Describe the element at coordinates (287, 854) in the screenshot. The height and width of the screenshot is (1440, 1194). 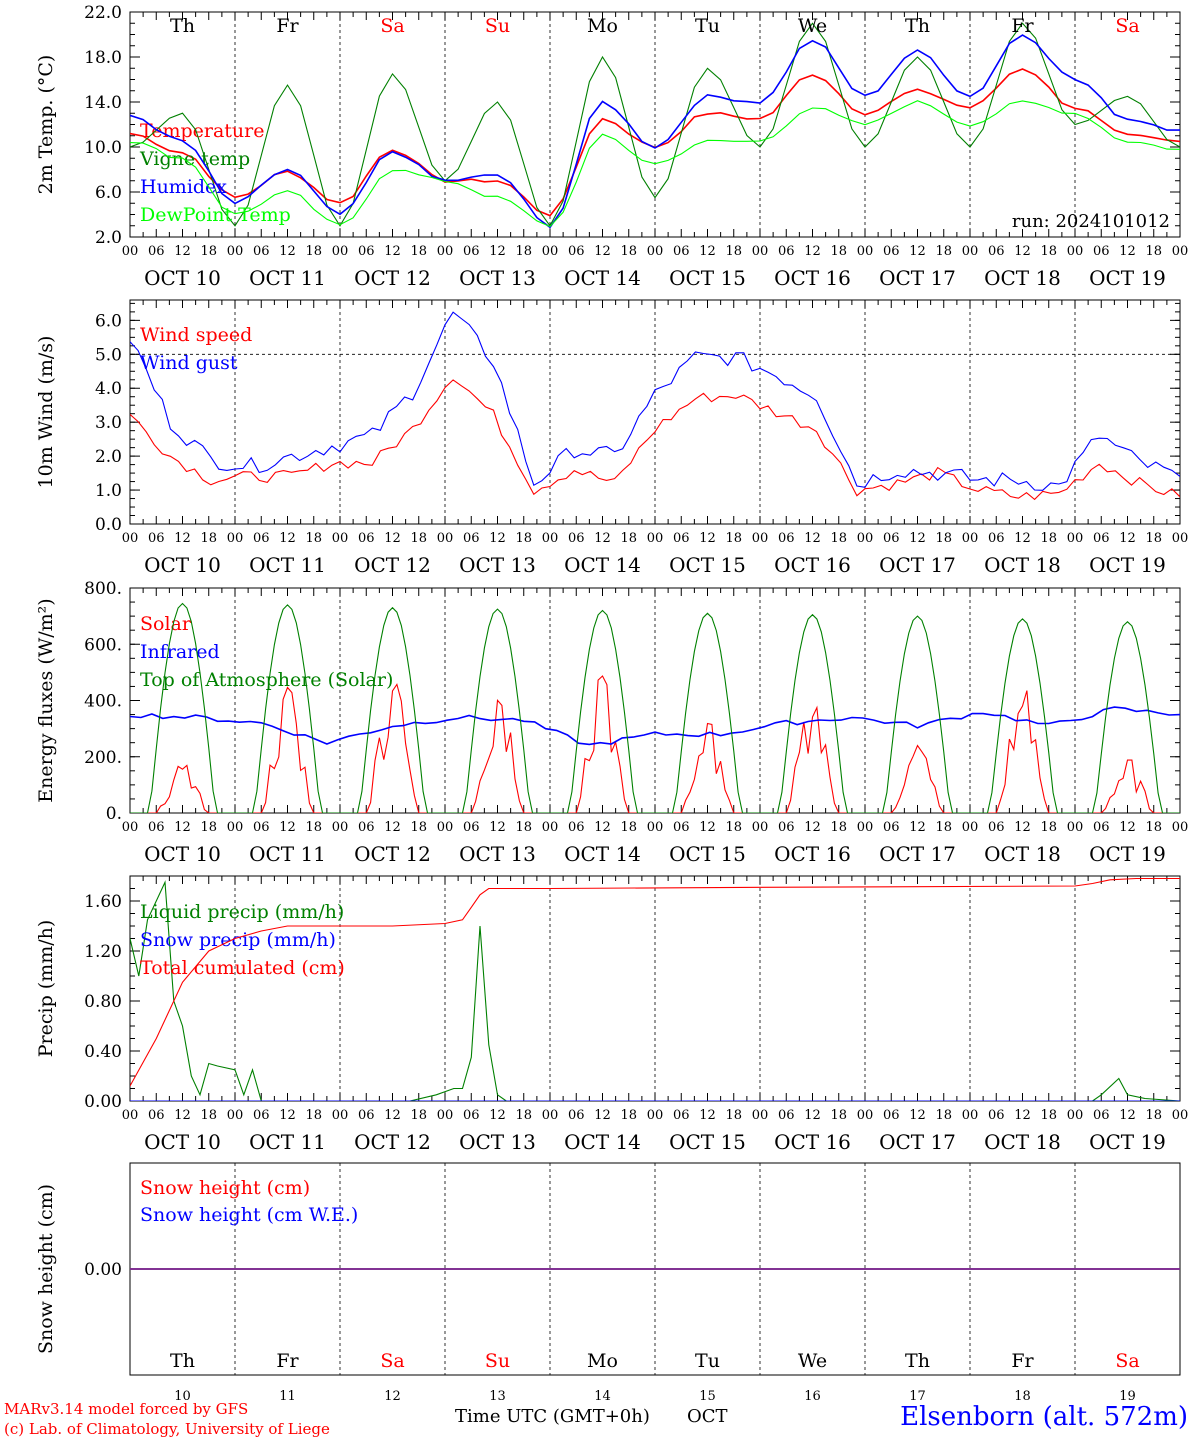
I see `date-label: OCT 11` at that location.